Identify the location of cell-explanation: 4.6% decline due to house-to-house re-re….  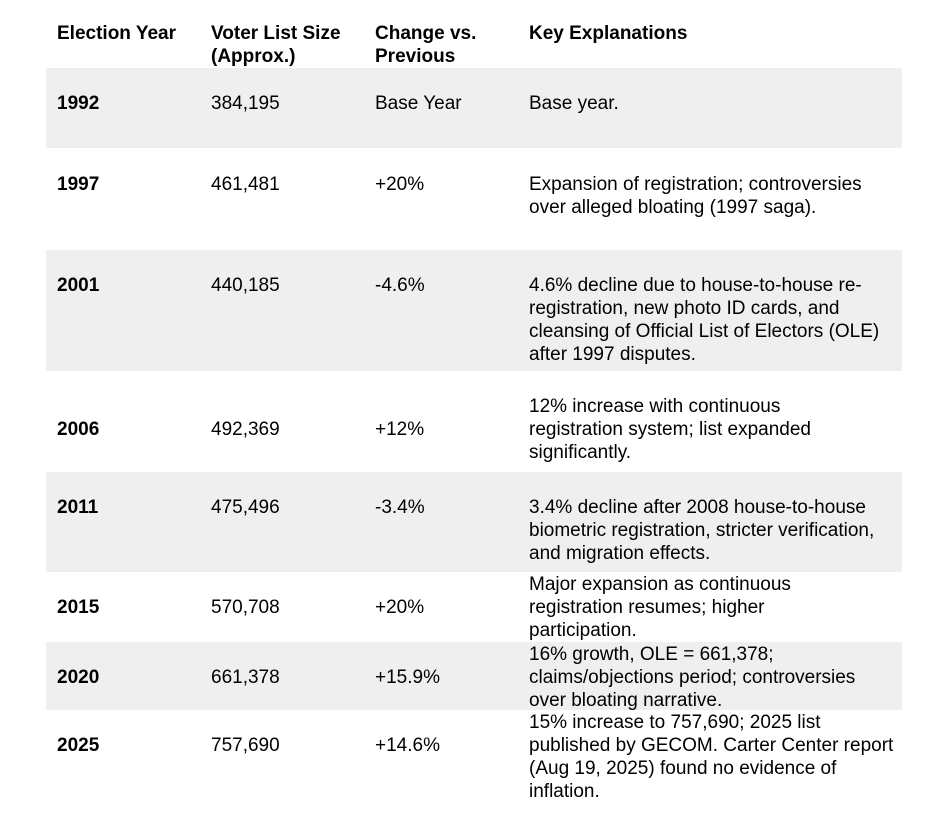
(704, 320).